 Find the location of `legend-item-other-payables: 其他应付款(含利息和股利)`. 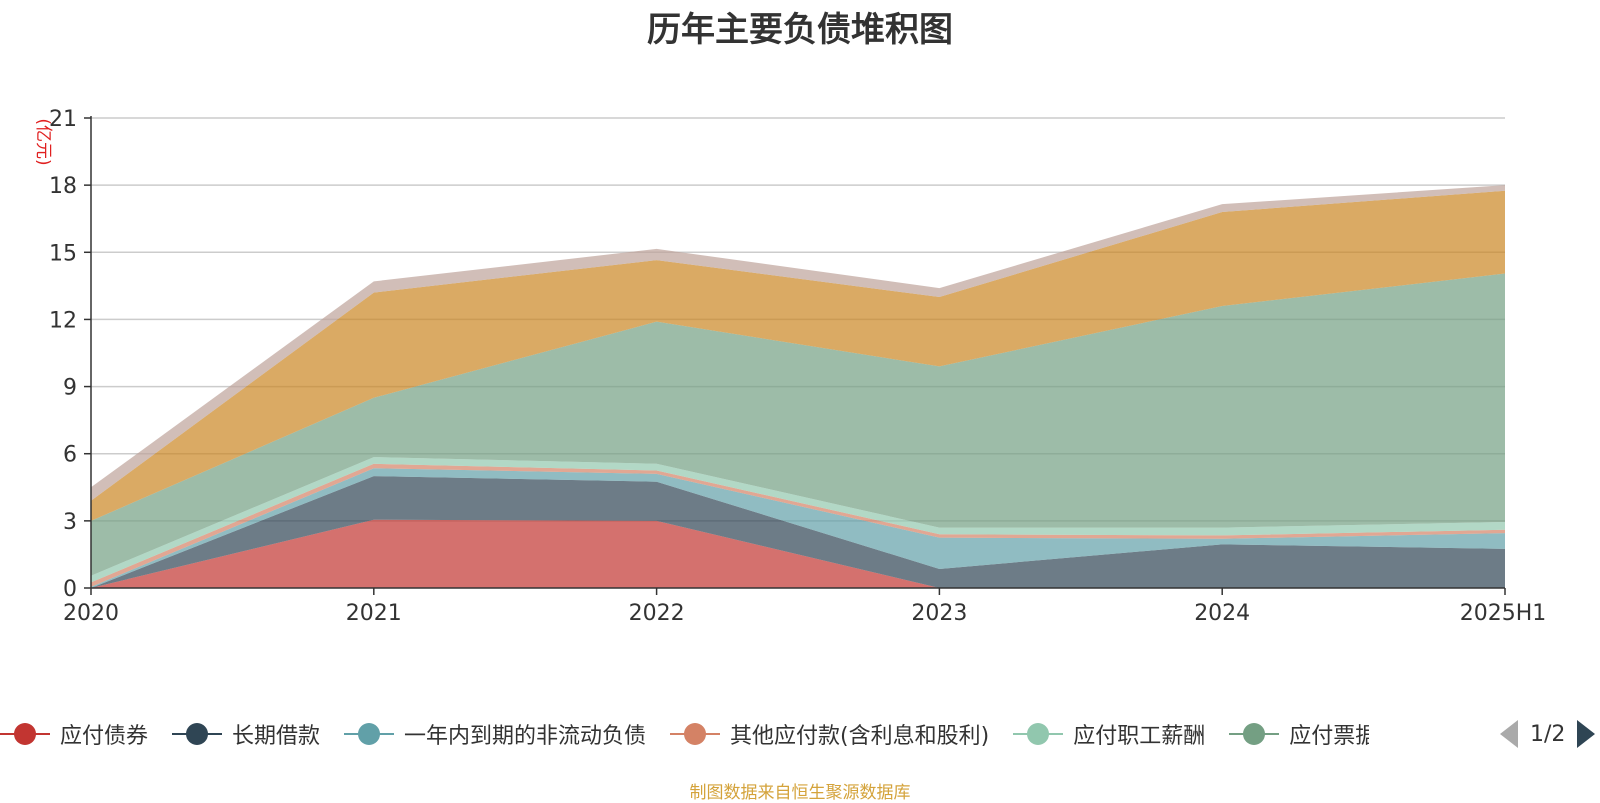

legend-item-other-payables: 其他应付款(含利息和股利) is located at coordinates (829, 734).